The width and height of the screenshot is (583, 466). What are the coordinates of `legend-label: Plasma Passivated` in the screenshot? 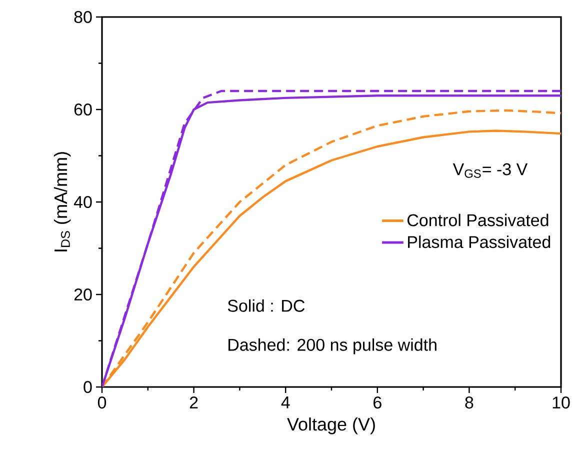 It's located at (479, 242).